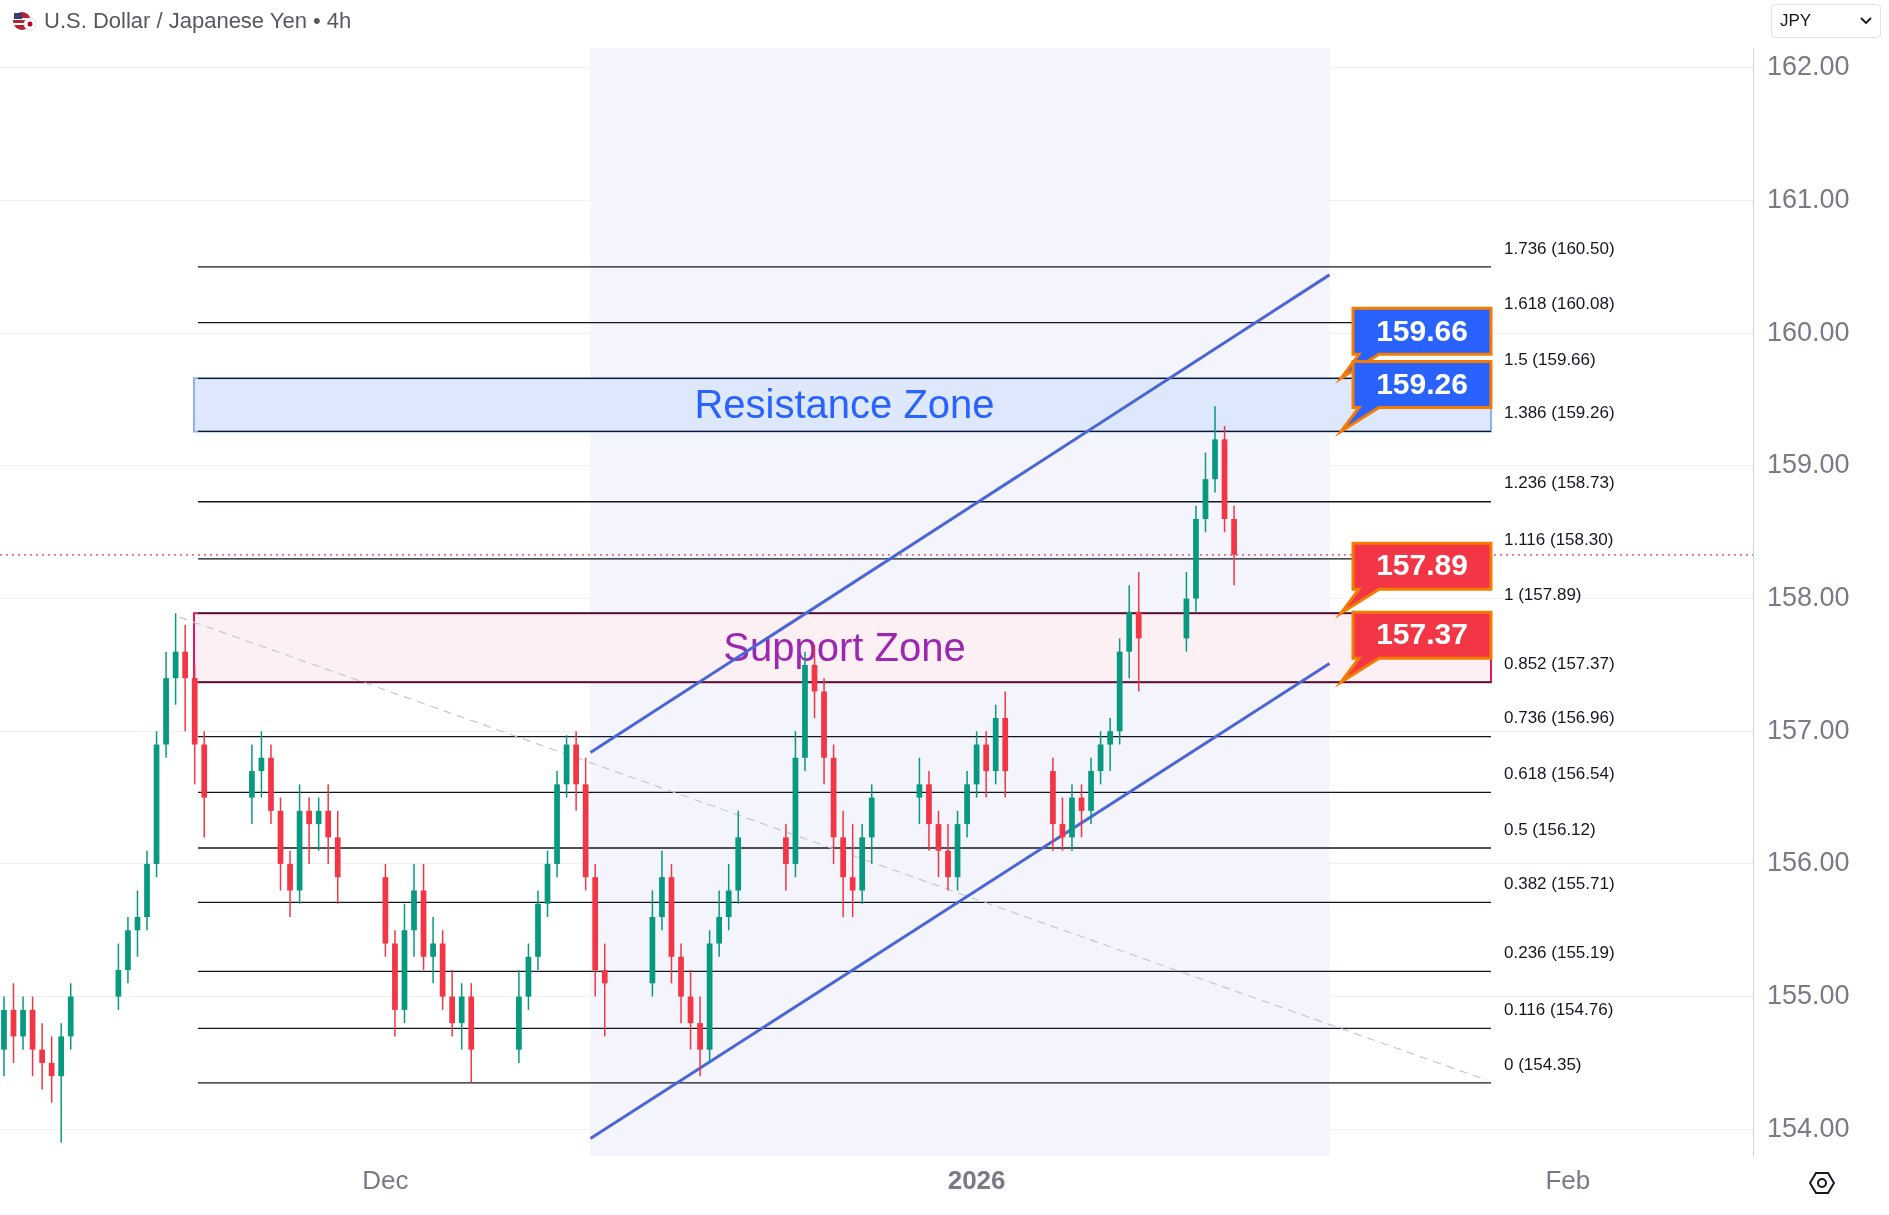 The height and width of the screenshot is (1215, 1889). I want to click on ref-line-label: 1.5 (159.66), so click(1550, 360).